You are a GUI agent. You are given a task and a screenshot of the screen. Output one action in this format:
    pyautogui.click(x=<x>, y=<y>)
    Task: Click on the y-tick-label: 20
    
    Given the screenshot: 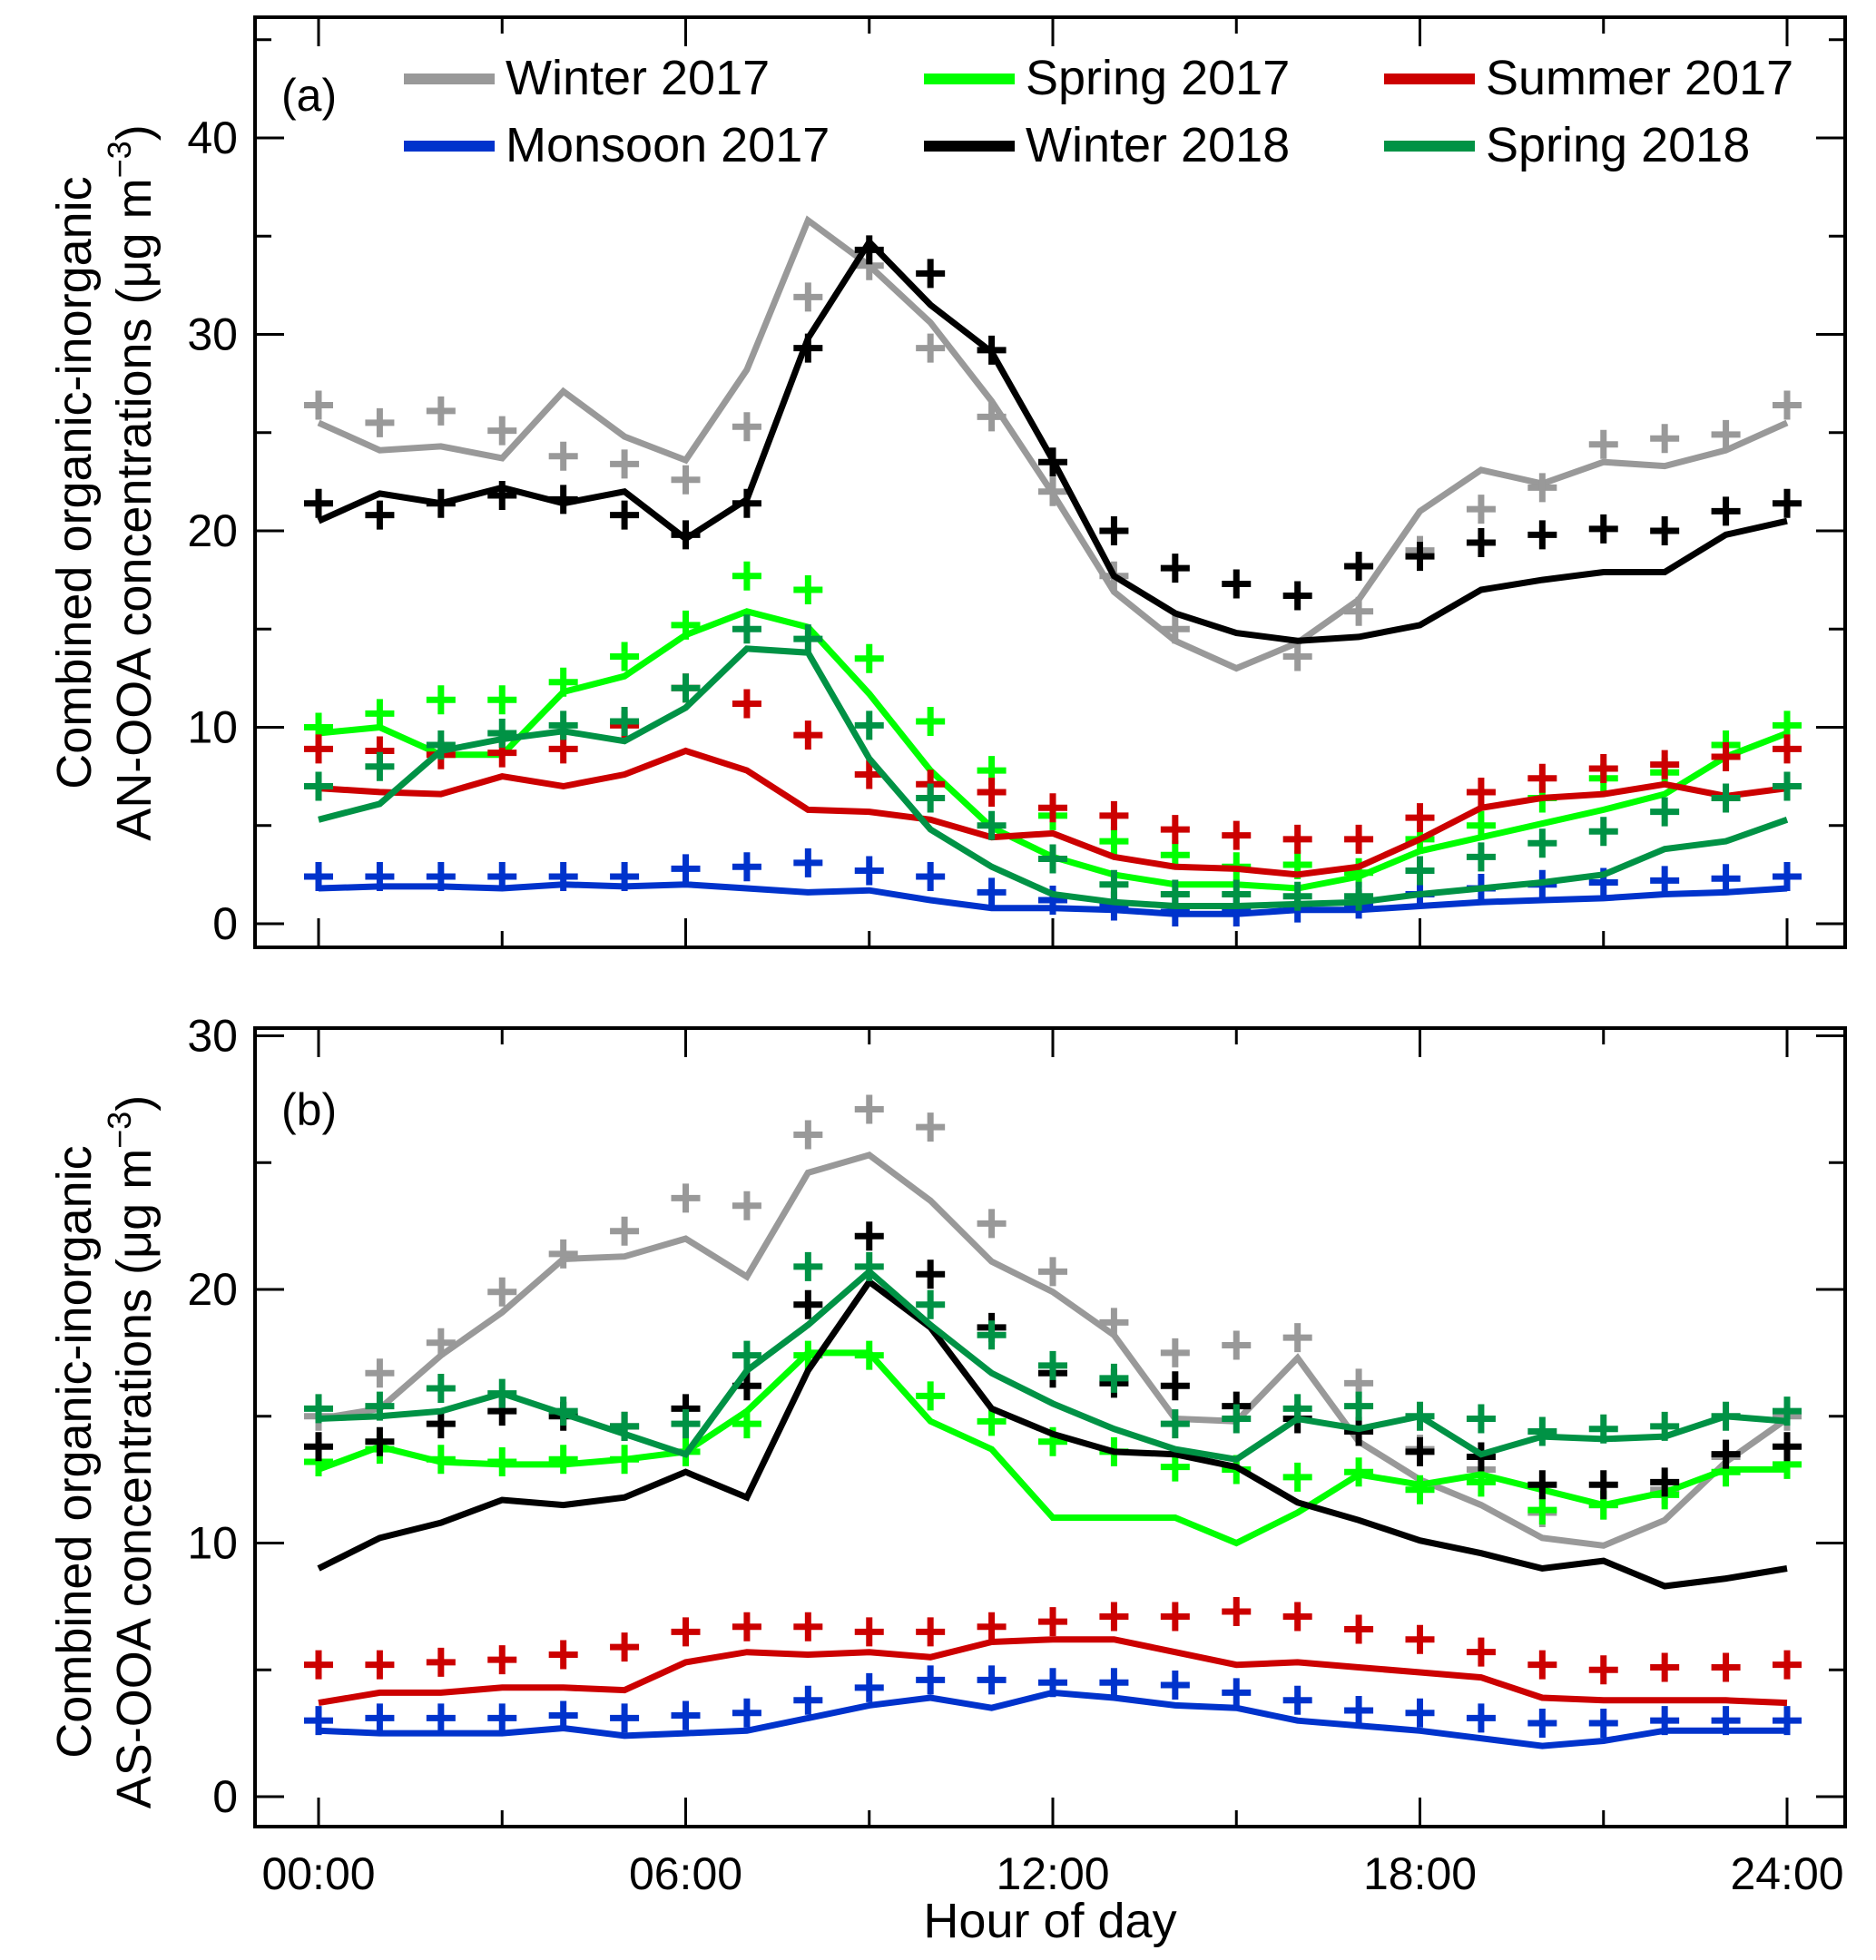 What is the action you would take?
    pyautogui.click(x=213, y=530)
    